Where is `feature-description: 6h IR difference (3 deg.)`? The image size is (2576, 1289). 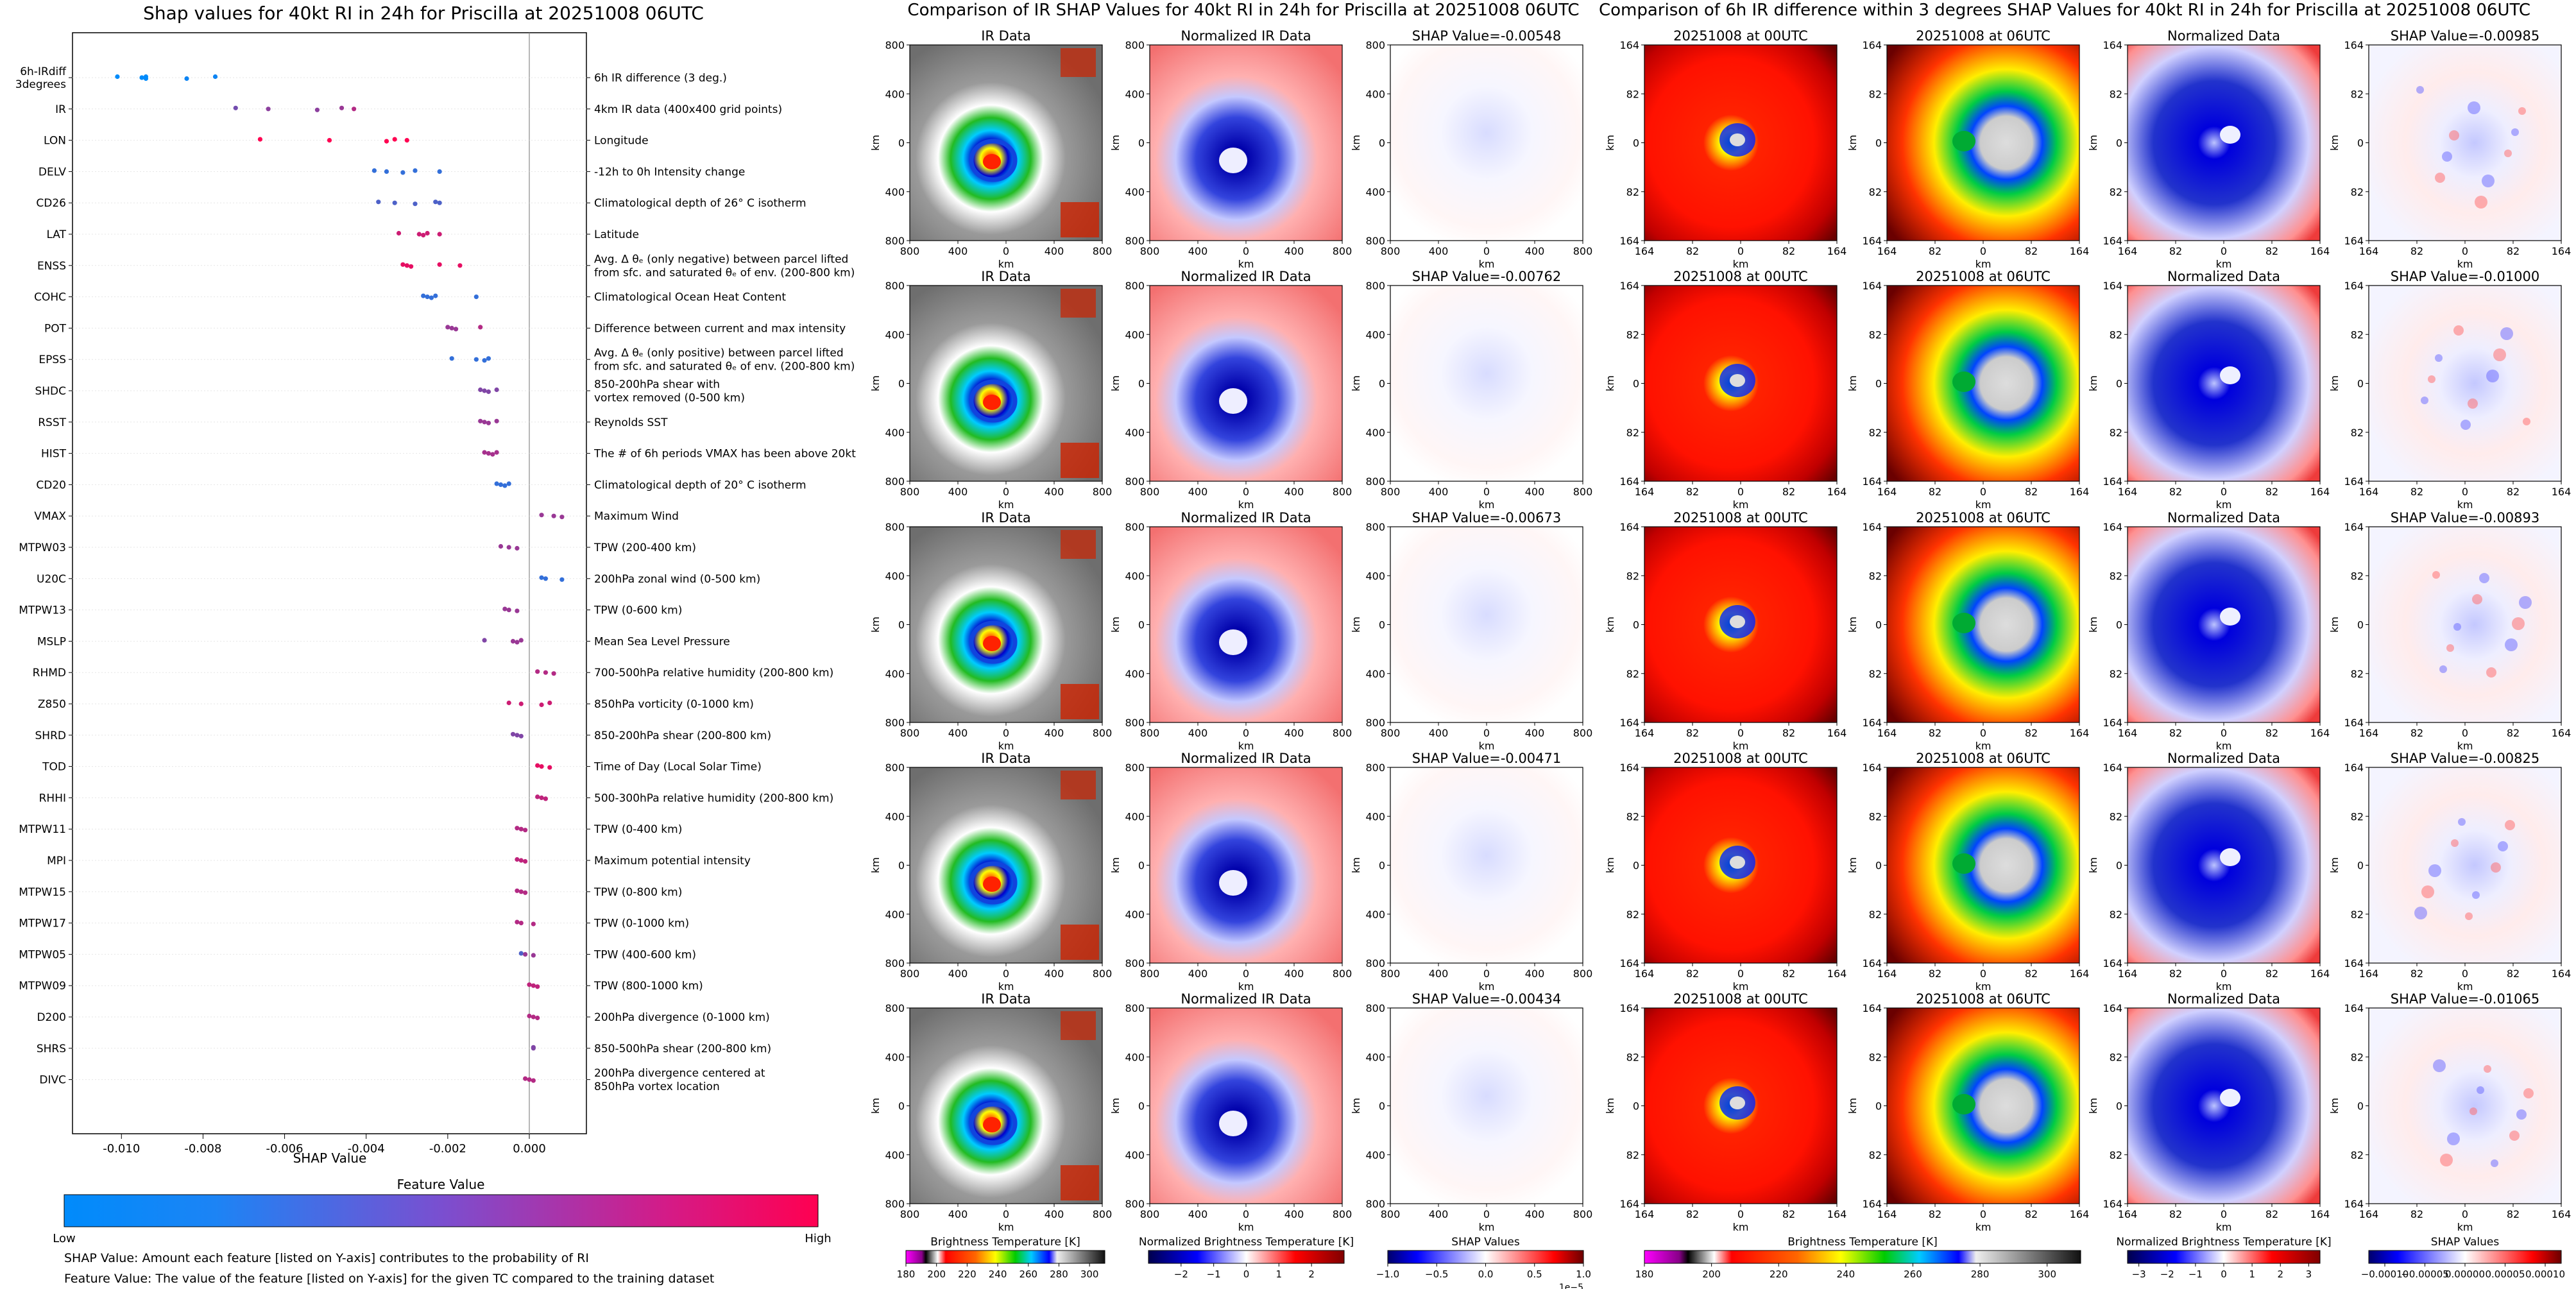 feature-description: 6h IR difference (3 deg.) is located at coordinates (660, 78).